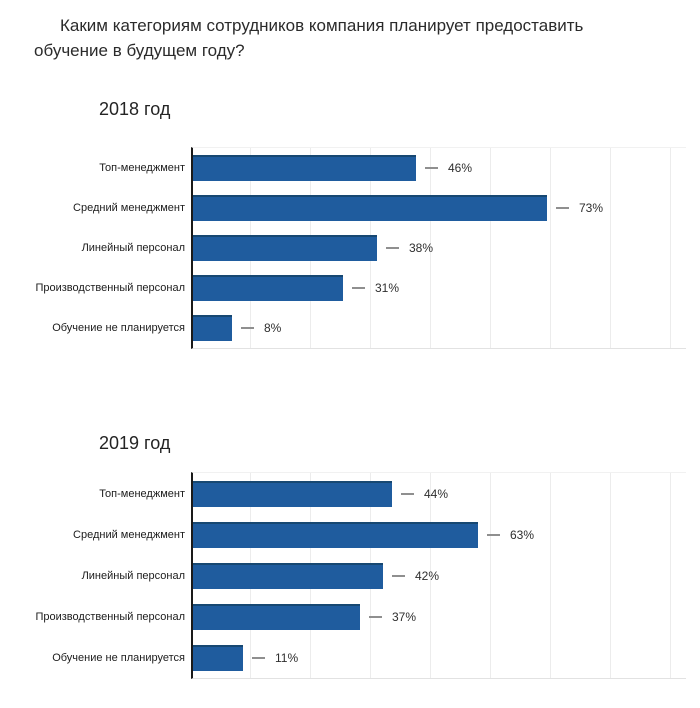 Image resolution: width=700 pixels, height=708 pixels. I want to click on chart-title-2018: 2018 год, so click(135, 109).